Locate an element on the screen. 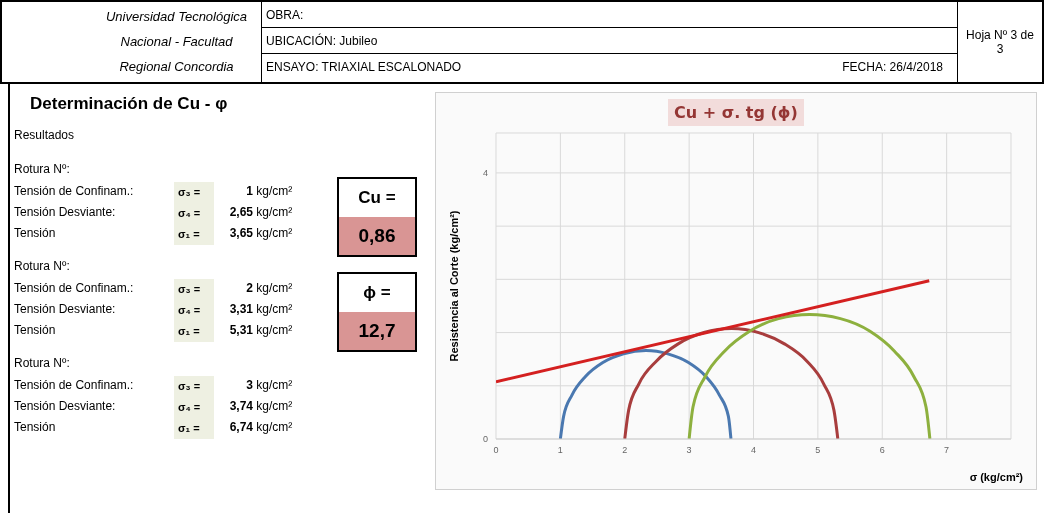  text: 12,7 is located at coordinates (377, 331).